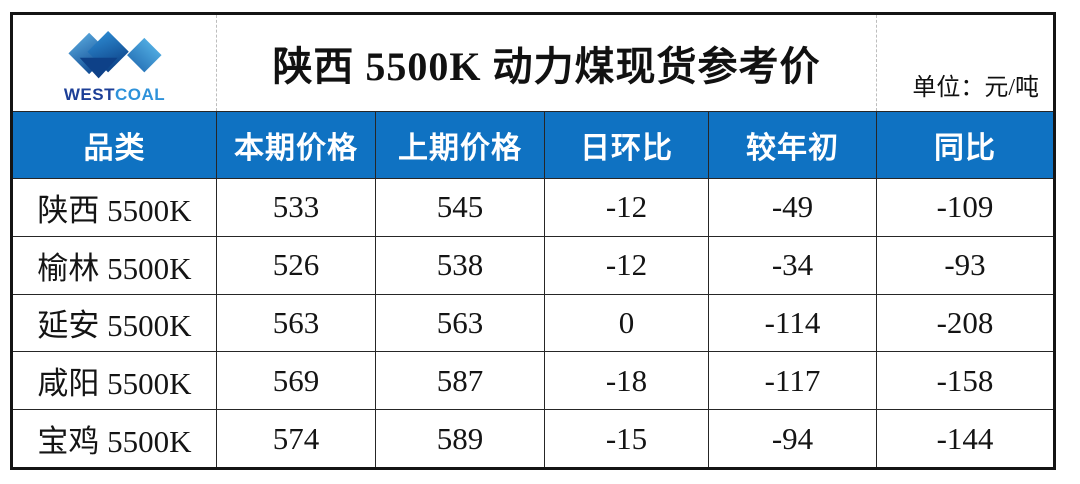 Image resolution: width=1080 pixels, height=484 pixels. Describe the element at coordinates (89, 94) in the screenshot. I see `logo-west-text: WEST` at that location.